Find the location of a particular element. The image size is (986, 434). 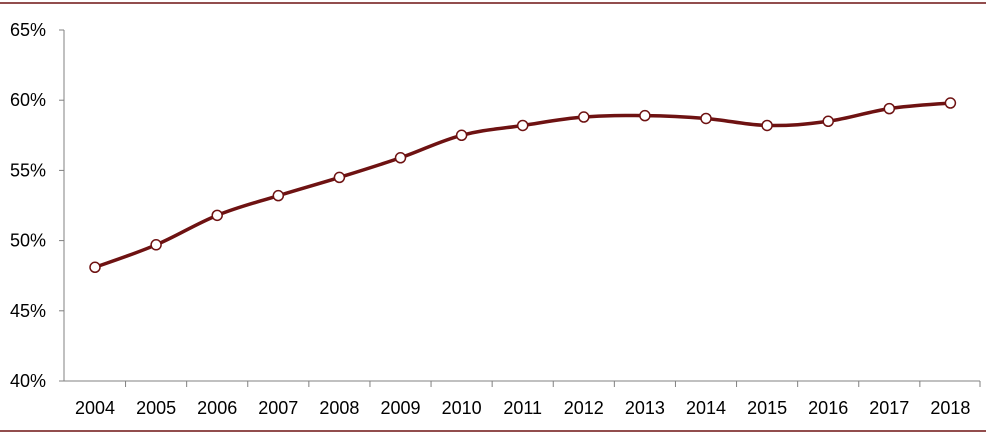

x-tick-label: 2015 is located at coordinates (767, 408).